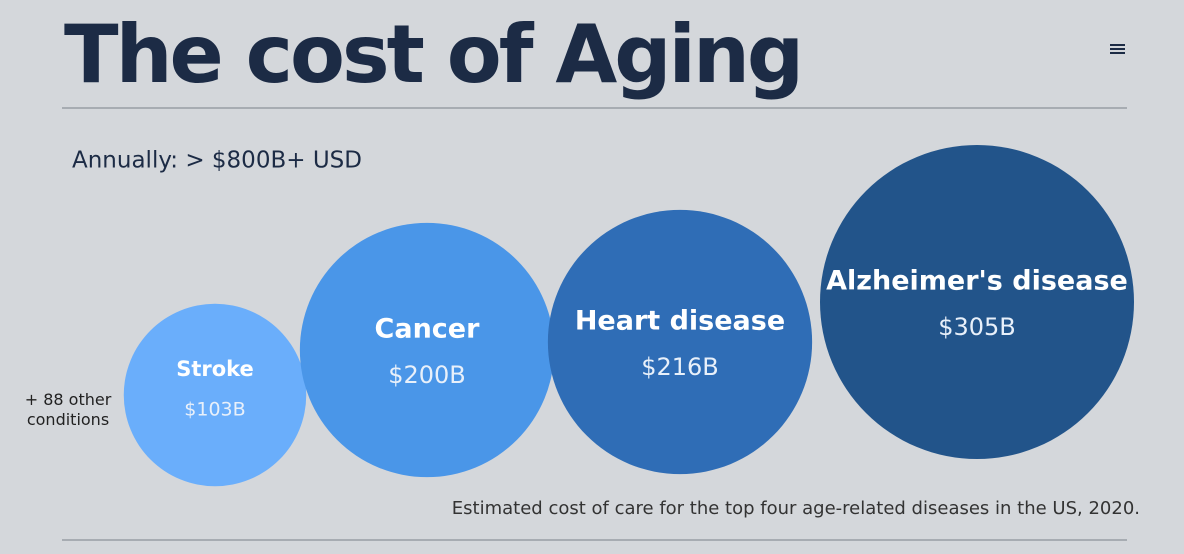  I want to click on subtitle: Annually: > $800B+ USD, so click(217, 161).